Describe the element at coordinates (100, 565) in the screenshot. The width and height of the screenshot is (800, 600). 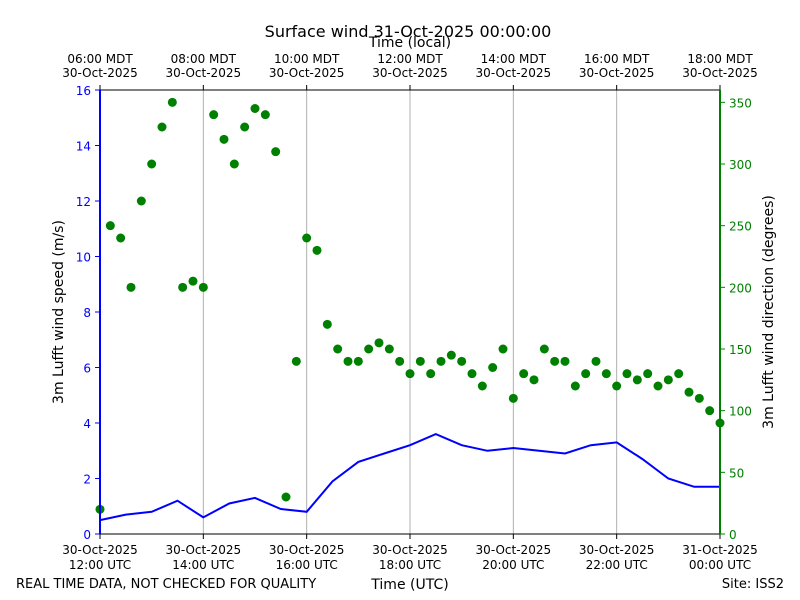
I see `bottom-tick-time: 12:00 UTC` at that location.